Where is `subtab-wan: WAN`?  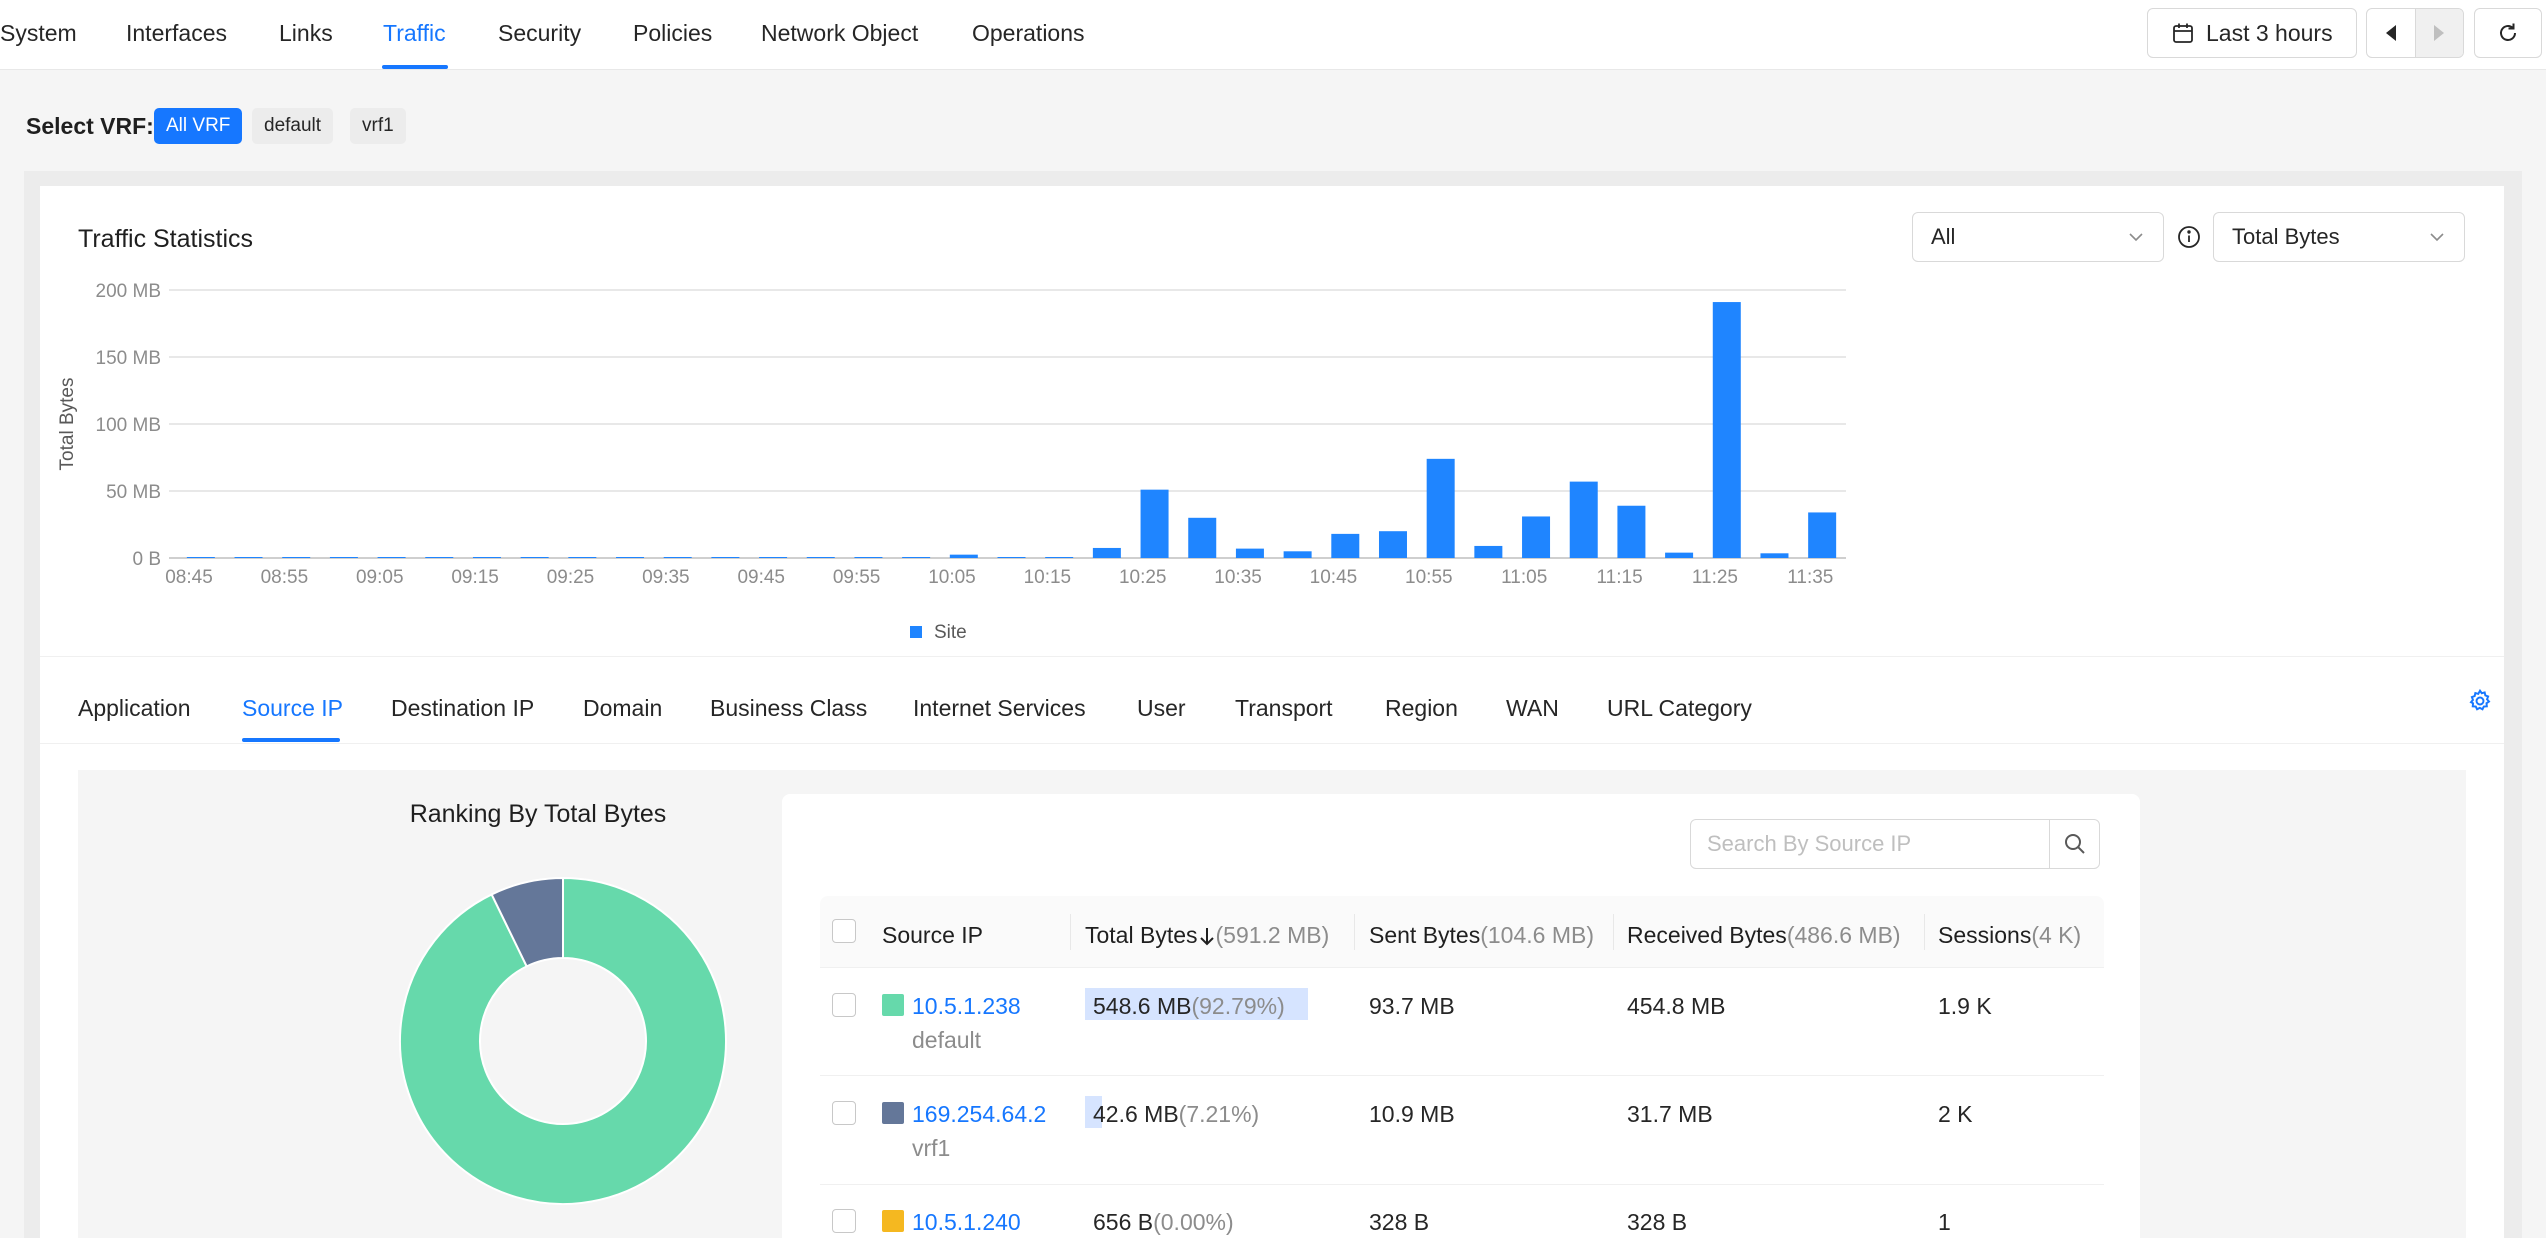 subtab-wan: WAN is located at coordinates (1532, 708).